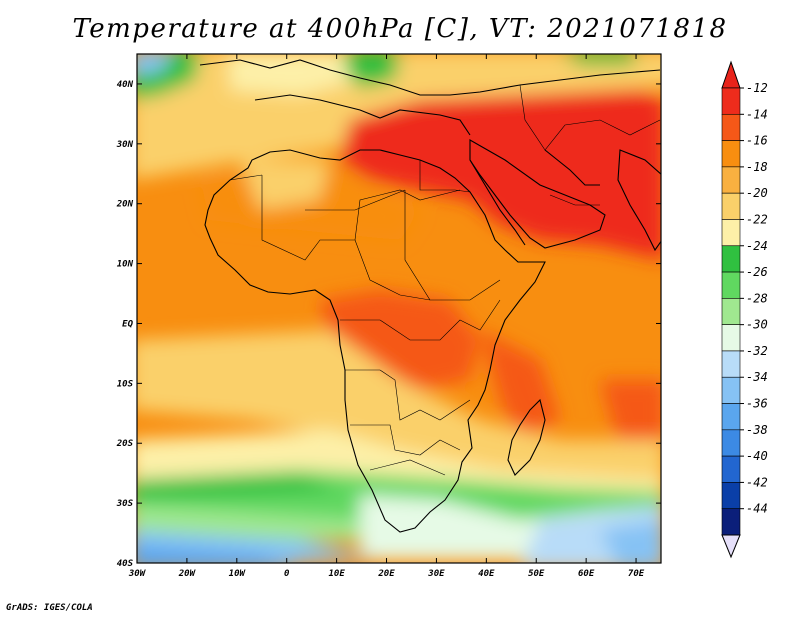 This screenshot has height=618, width=800. I want to click on field-hot-core, so click(500, 175).